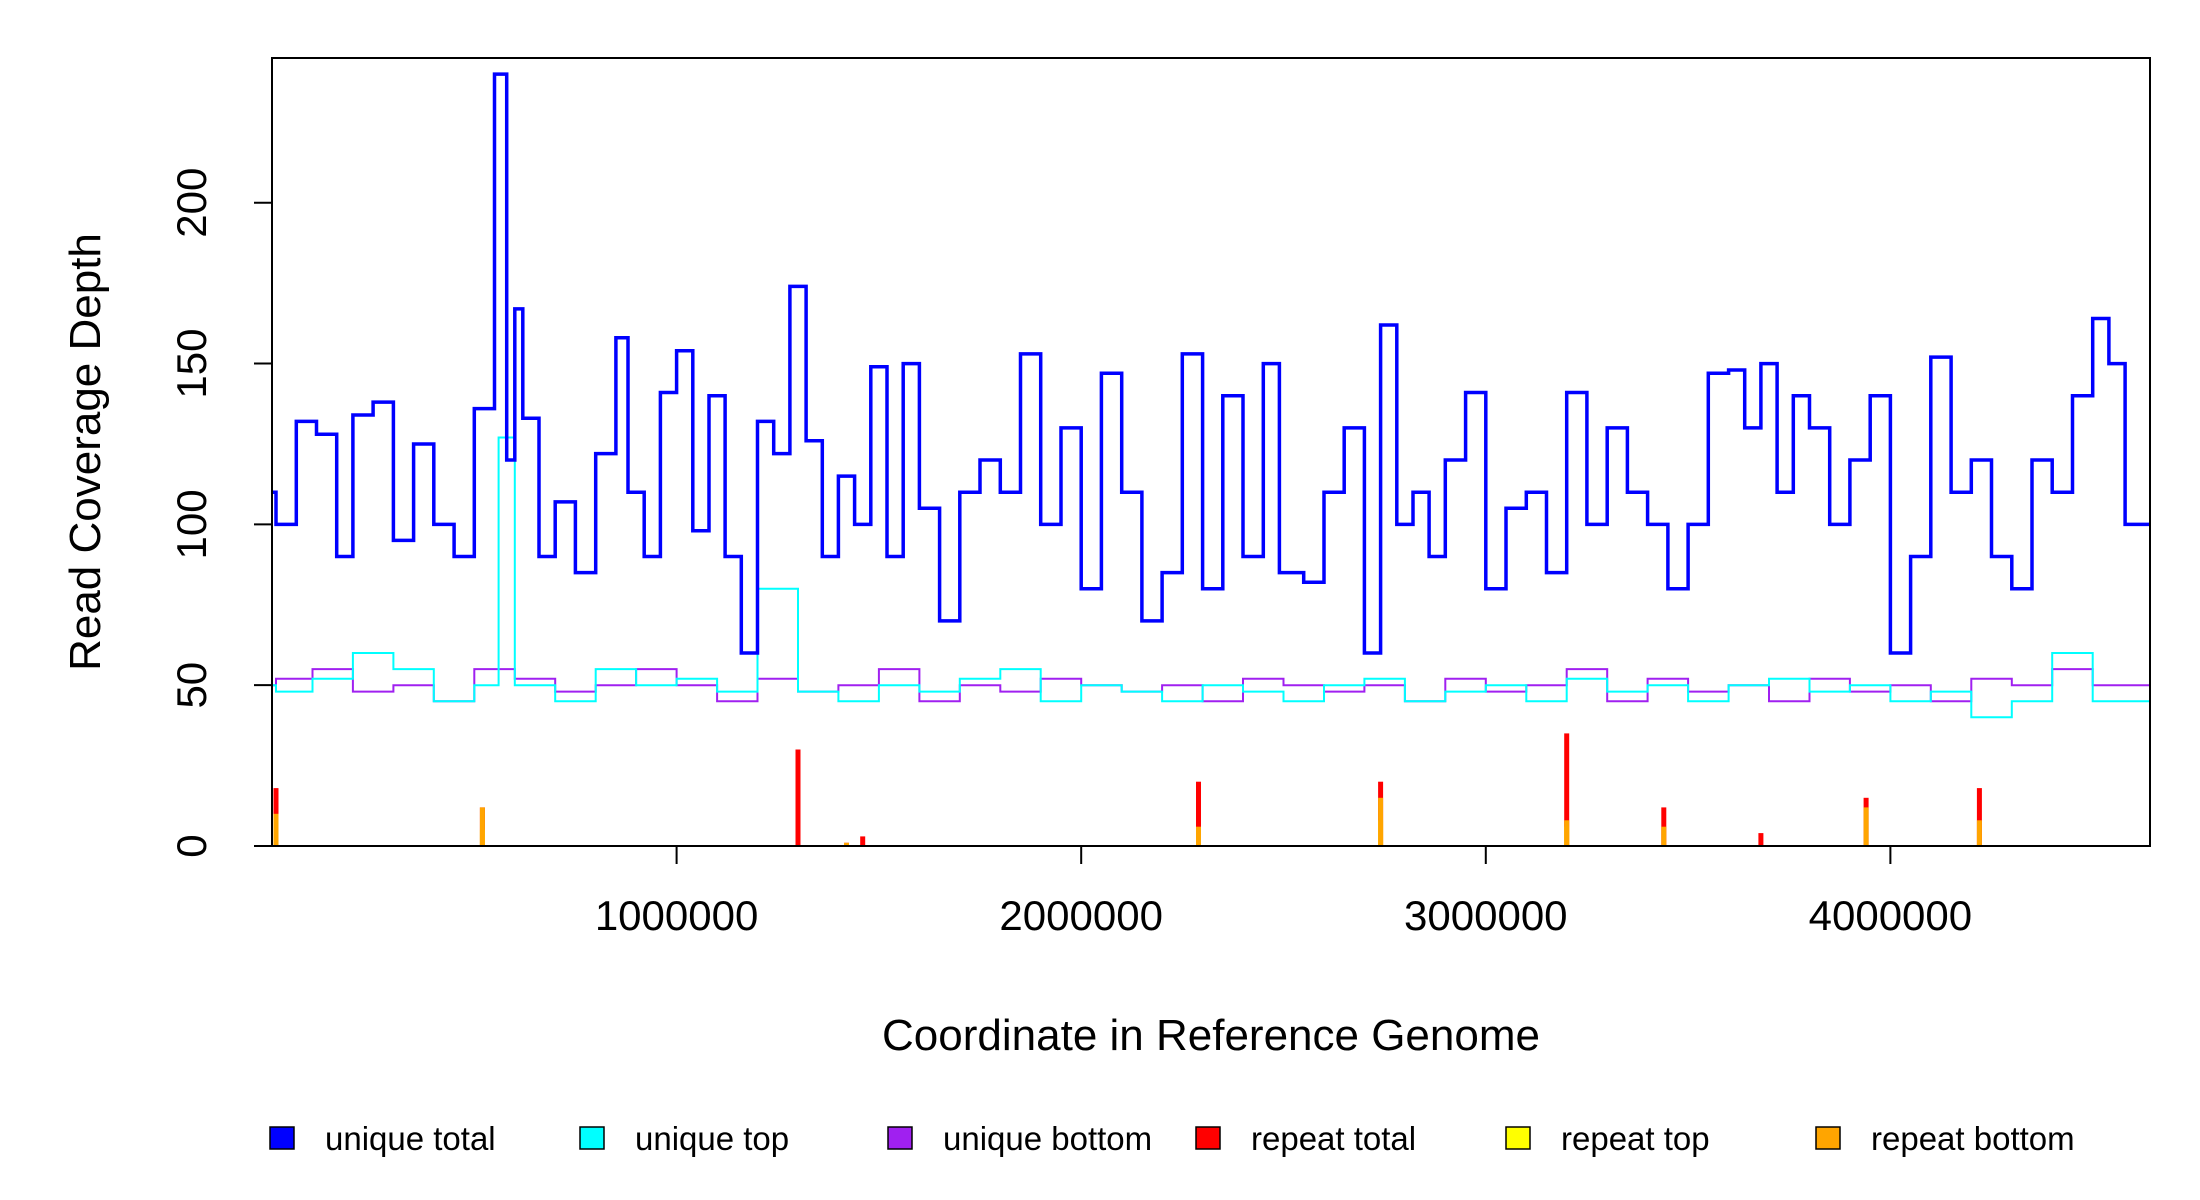  What do you see at coordinates (1635, 1138) in the screenshot?
I see `legend-label-repeat-top: repeat top` at bounding box center [1635, 1138].